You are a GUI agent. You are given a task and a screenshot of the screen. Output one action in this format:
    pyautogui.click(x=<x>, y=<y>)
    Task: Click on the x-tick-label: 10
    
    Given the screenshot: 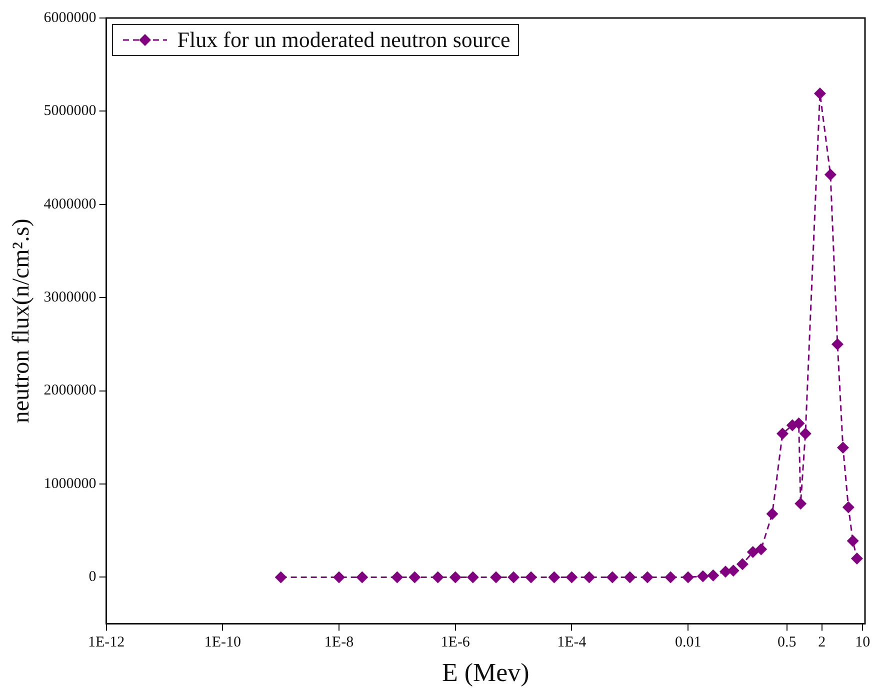 What is the action you would take?
    pyautogui.click(x=862, y=642)
    